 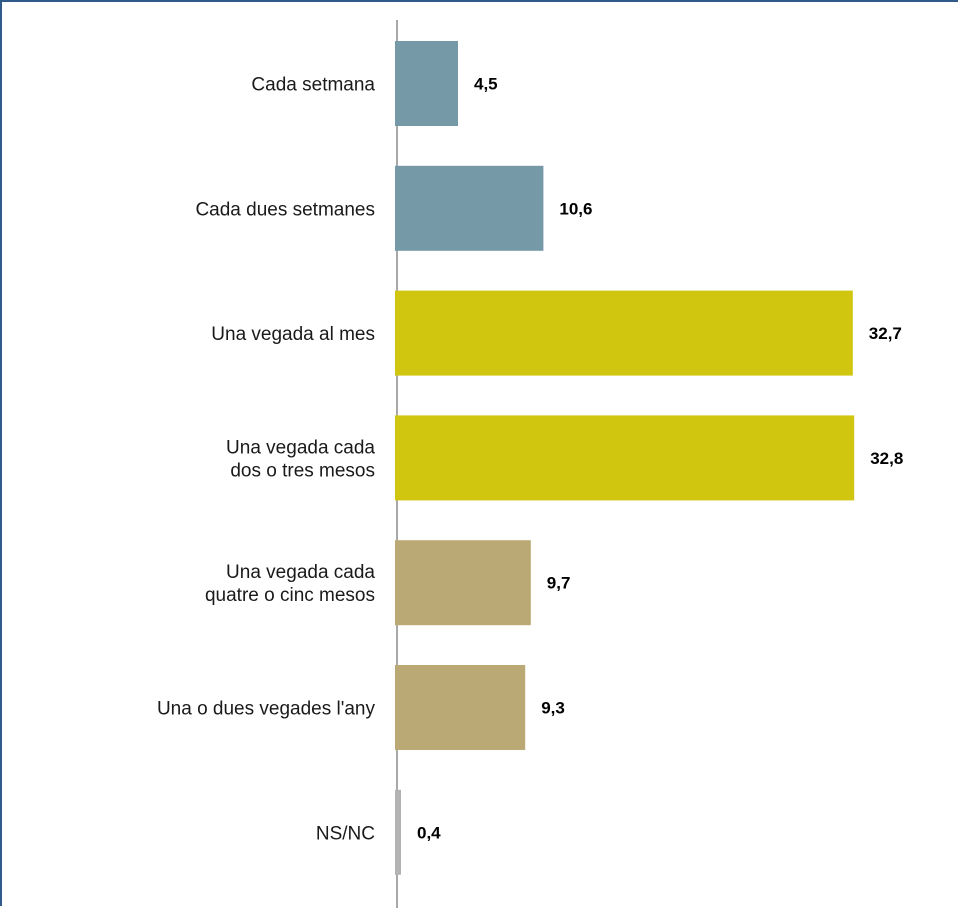 What do you see at coordinates (429, 832) in the screenshot?
I see `value-label: 0,4` at bounding box center [429, 832].